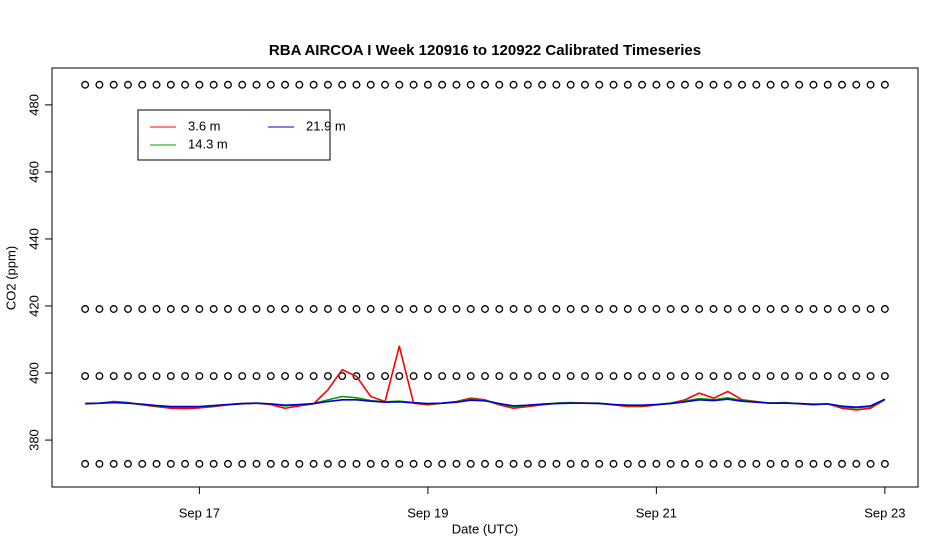 The height and width of the screenshot is (540, 936). I want to click on legend-label: 3.6 m, so click(204, 125).